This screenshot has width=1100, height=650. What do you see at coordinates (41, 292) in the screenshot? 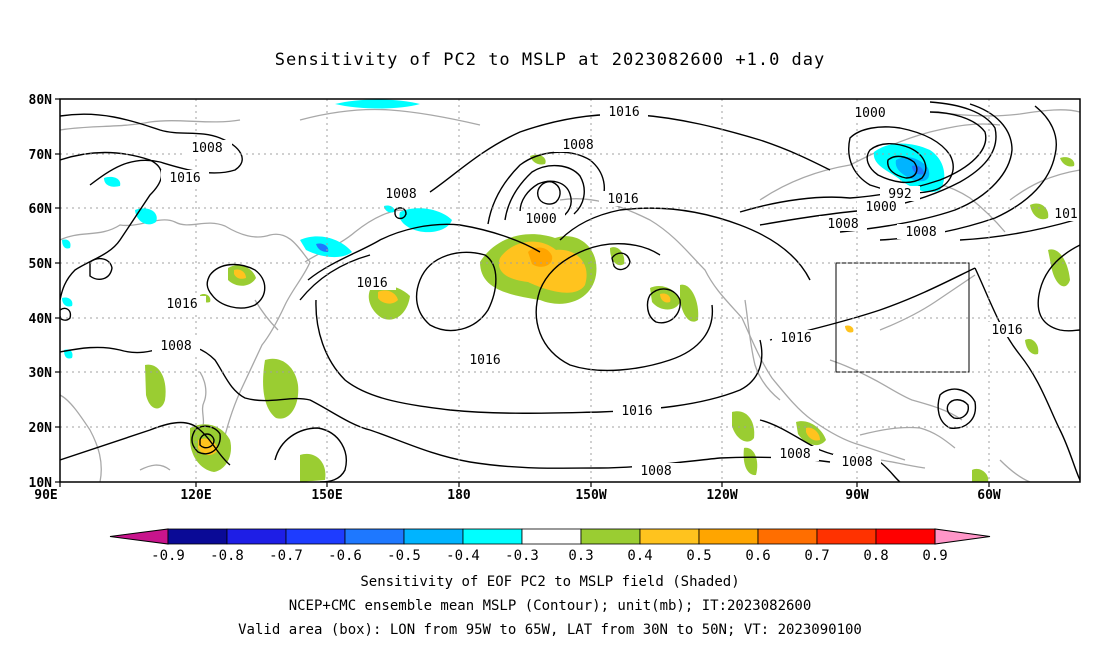
I see `lat-labels: 80N 70N 60N 50N 40N 30N 20N 10N` at bounding box center [41, 292].